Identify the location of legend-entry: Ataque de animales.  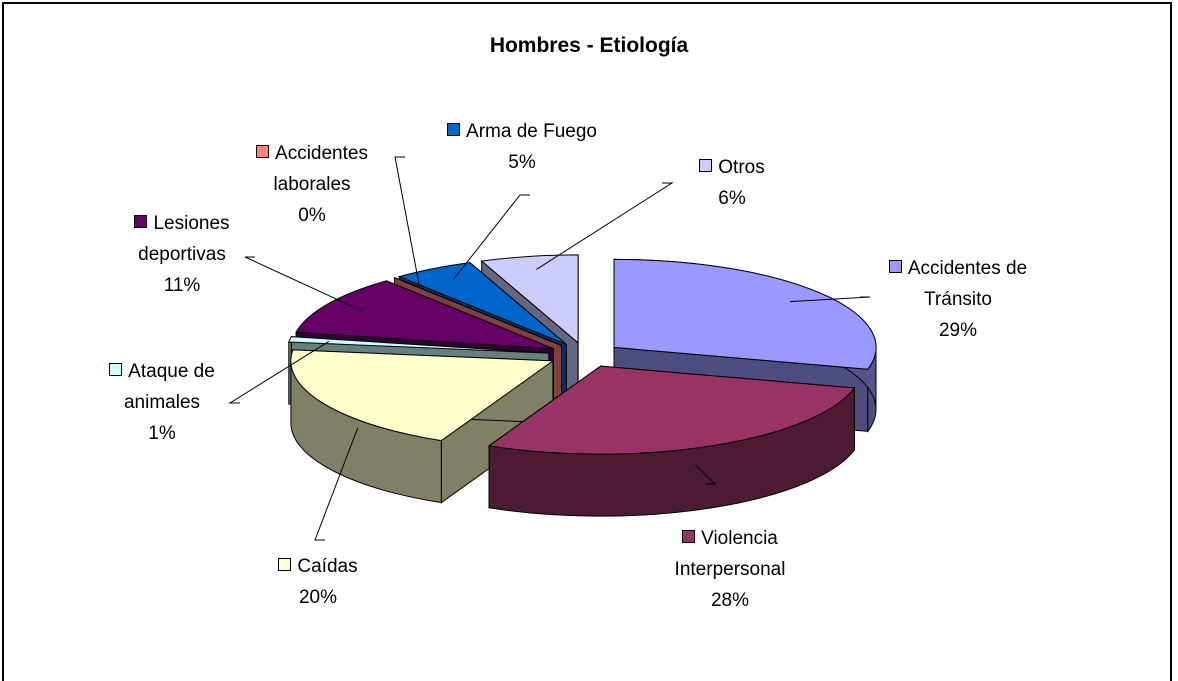
(162, 387).